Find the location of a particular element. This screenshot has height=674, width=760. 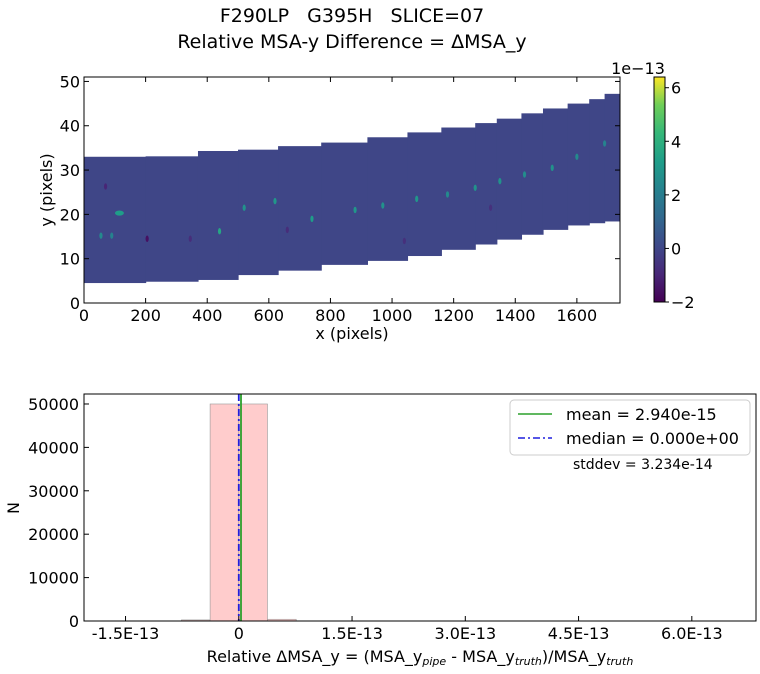

heatmap-x-axis-label: x (pixels) is located at coordinates (351, 333).